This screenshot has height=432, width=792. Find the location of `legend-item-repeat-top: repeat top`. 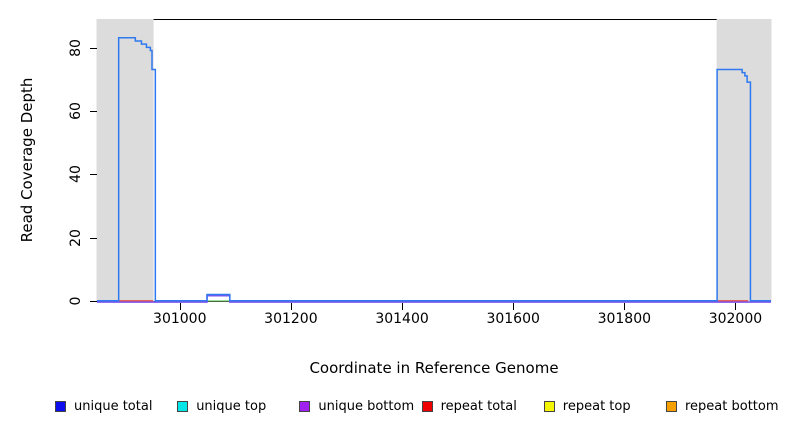

legend-item-repeat-top: repeat top is located at coordinates (587, 406).